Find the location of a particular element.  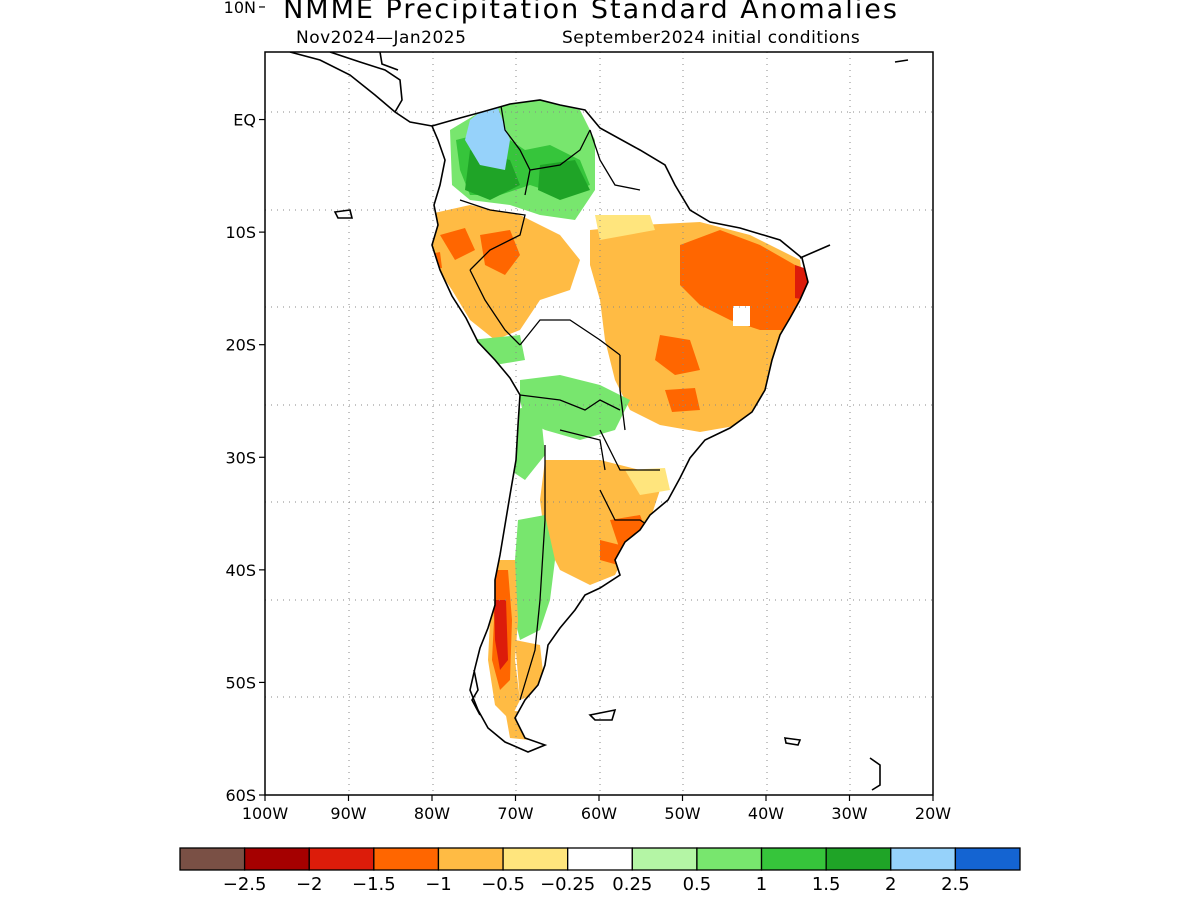

legend-label: 1.5 is located at coordinates (826, 884).